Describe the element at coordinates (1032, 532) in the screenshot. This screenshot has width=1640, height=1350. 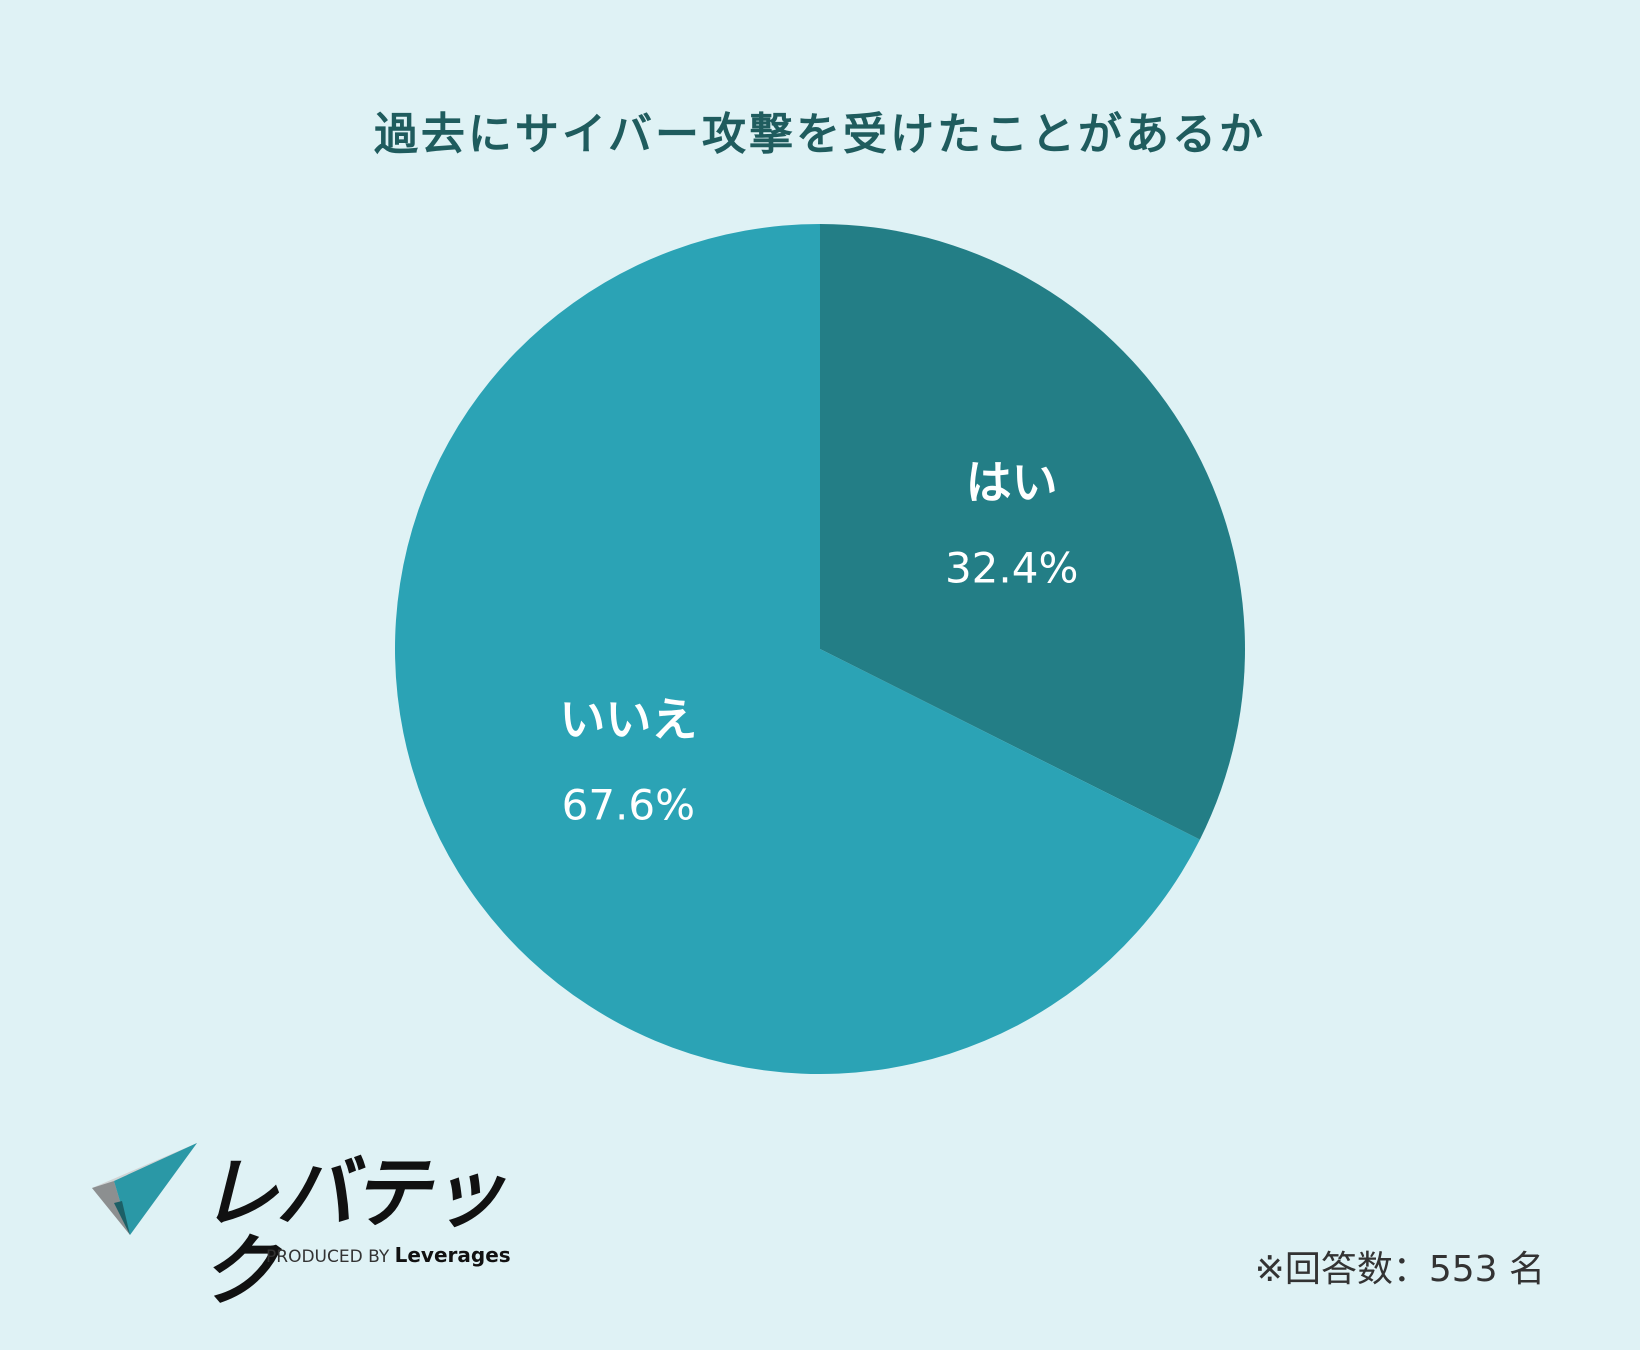
I see `pie-slice-yes` at that location.